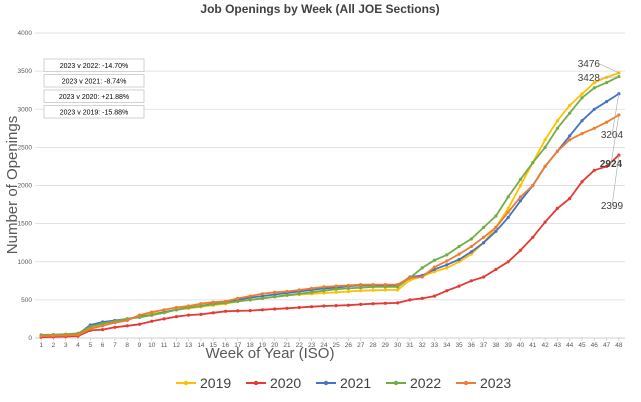  I want to click on legend-label: 2020, so click(285, 383).